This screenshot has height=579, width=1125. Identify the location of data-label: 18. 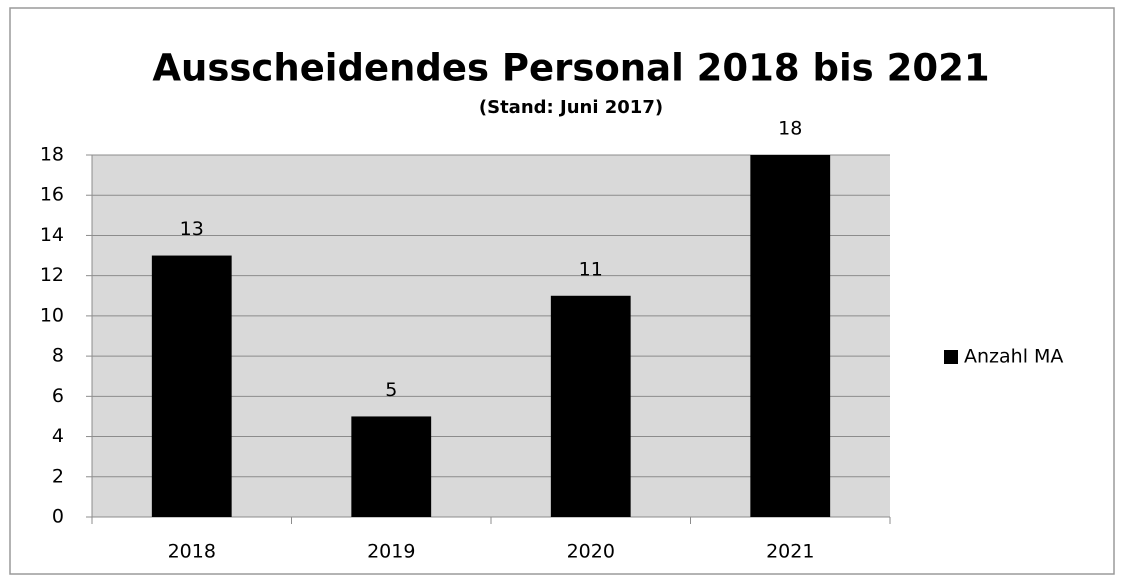
(790, 129).